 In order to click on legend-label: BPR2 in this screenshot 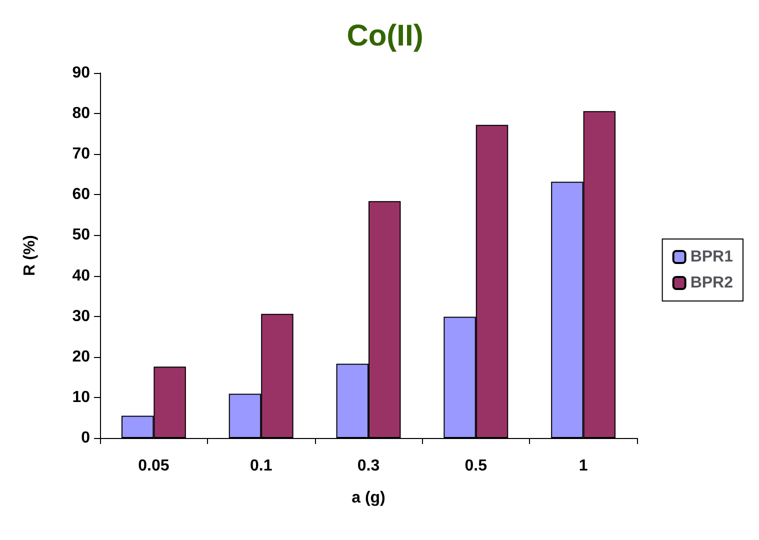, I will do `click(712, 283)`.